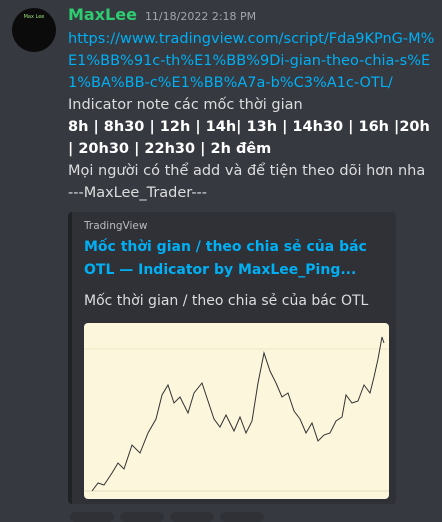  Describe the element at coordinates (138, 193) in the screenshot. I see `text: ---MaxLee_Trader---` at that location.